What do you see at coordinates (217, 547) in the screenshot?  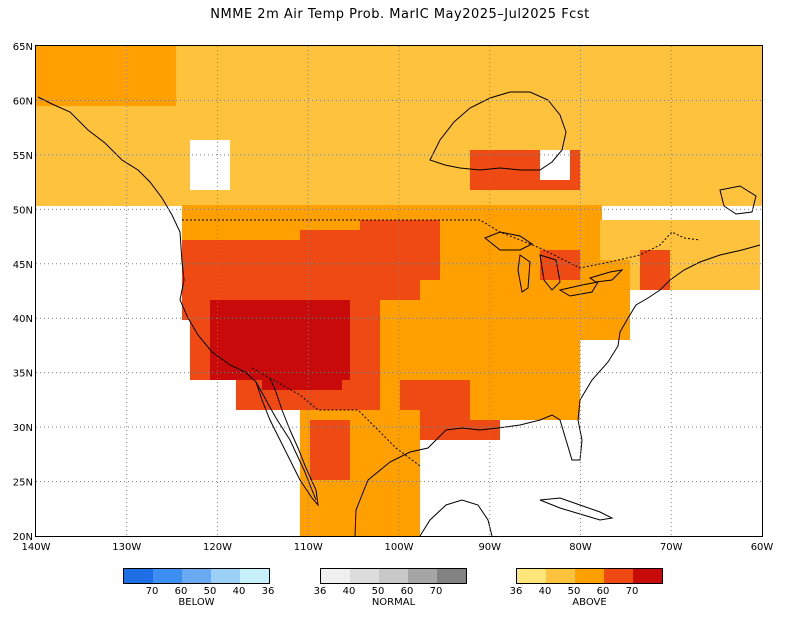 I see `lon-tick-label: 120W` at bounding box center [217, 547].